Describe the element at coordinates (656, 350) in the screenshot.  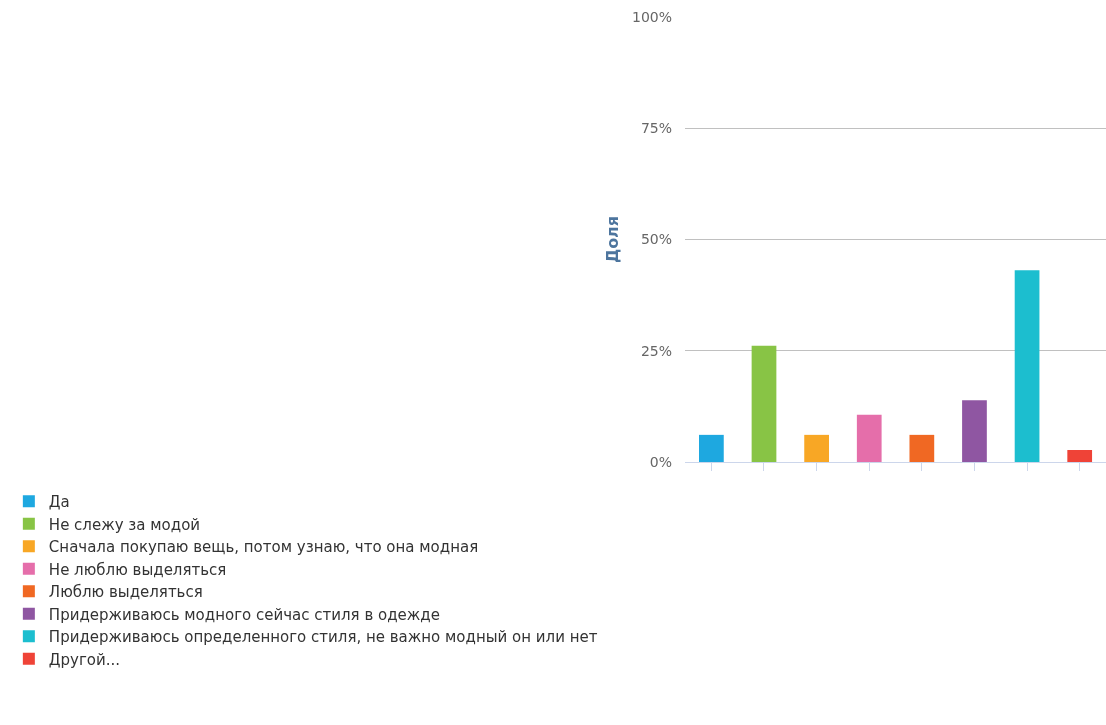
I see `y-tick-label: 25%` at that location.